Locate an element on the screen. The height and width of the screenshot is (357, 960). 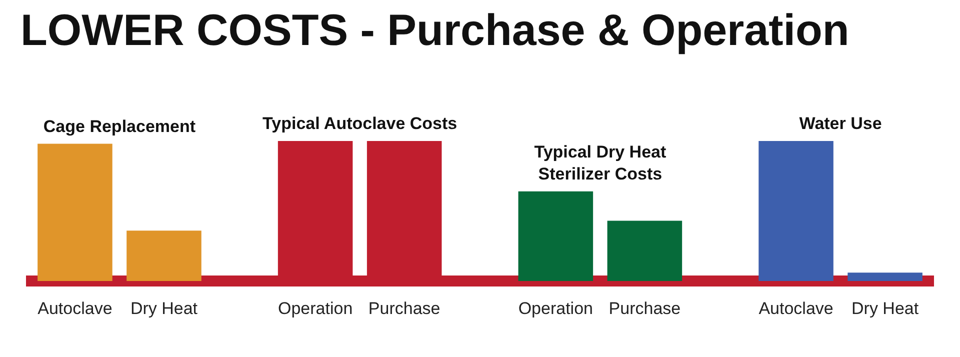
chart-title: LOWER COSTS - Purchase & Operation is located at coordinates (435, 30).